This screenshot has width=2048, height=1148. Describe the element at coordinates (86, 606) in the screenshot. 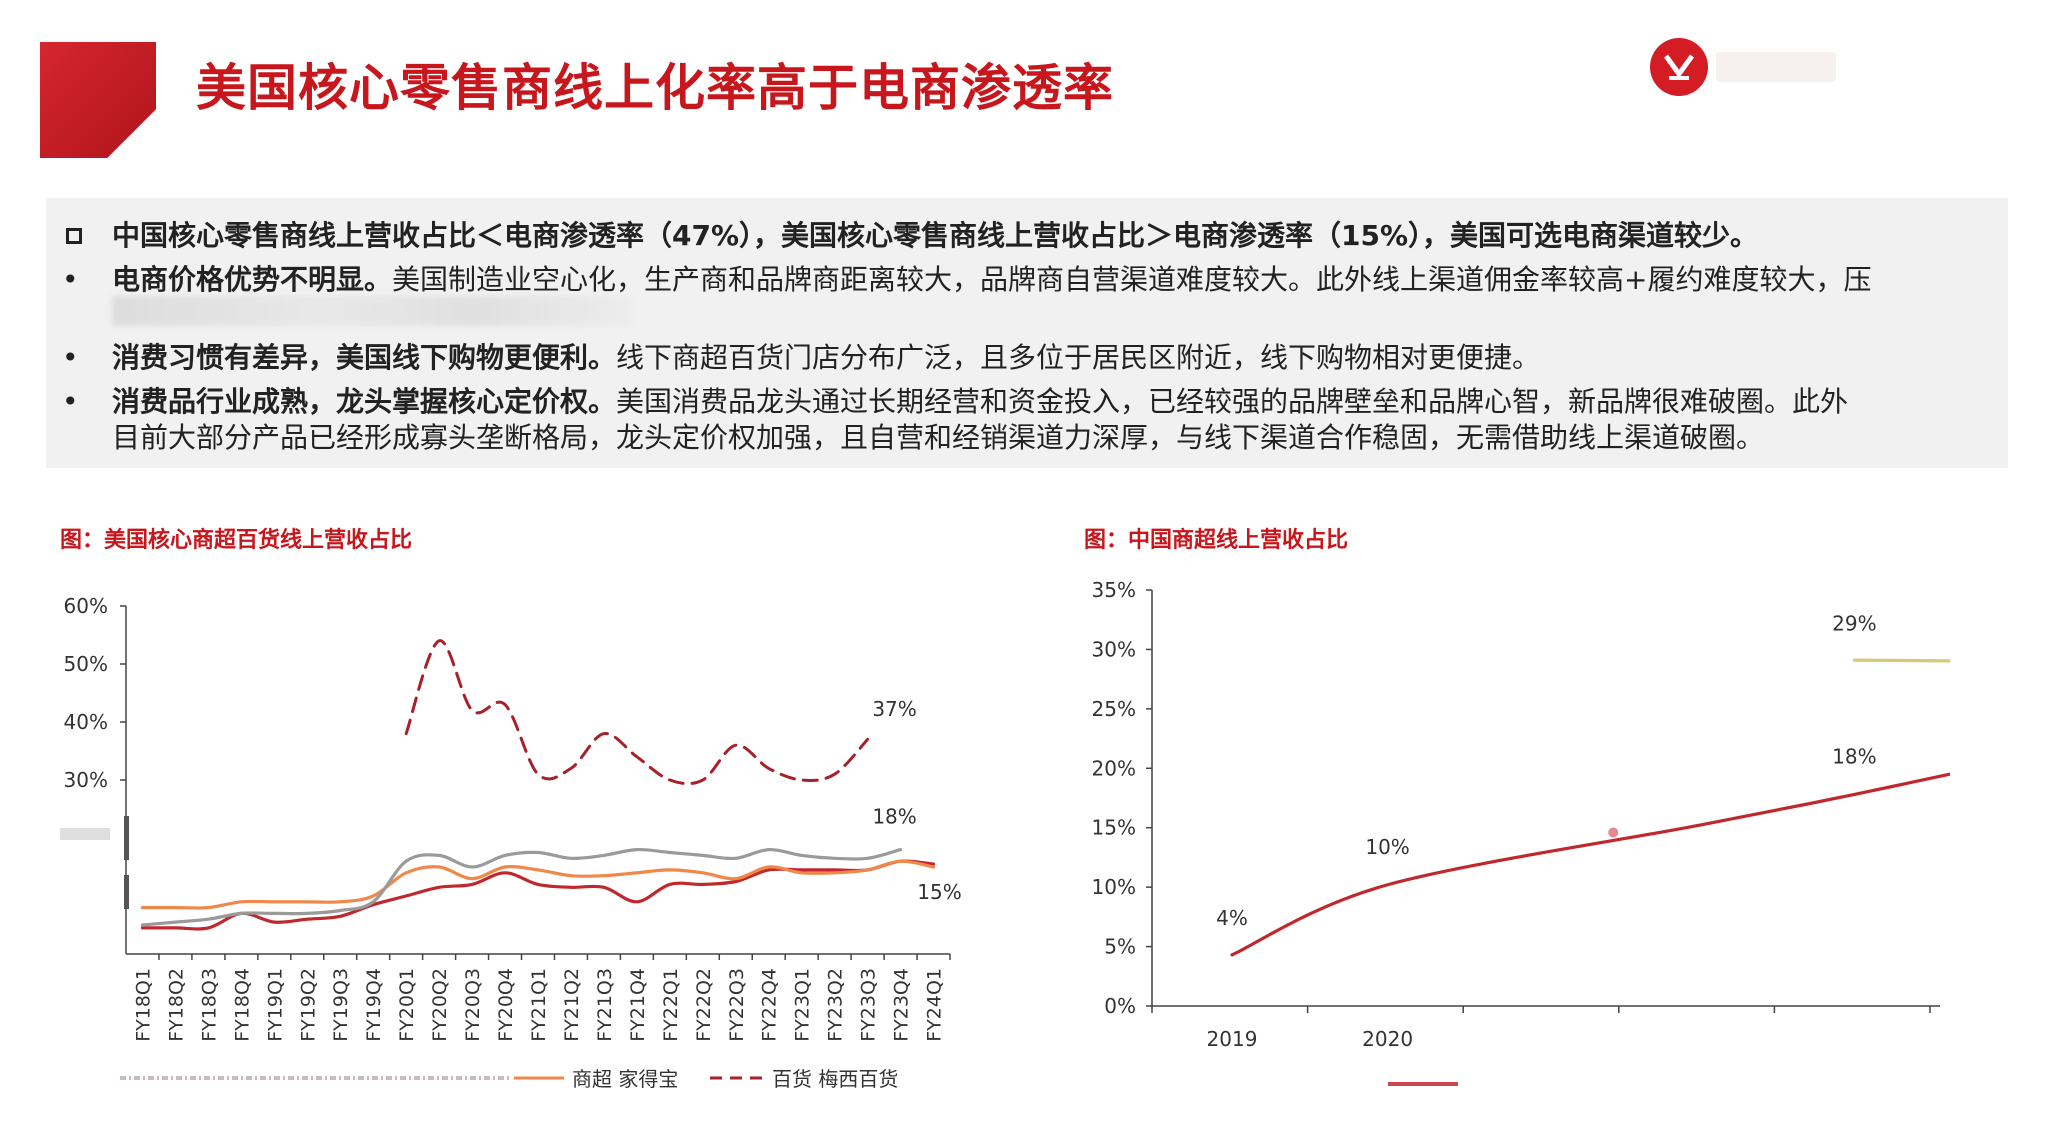

I see `y-tick-label: 60%` at that location.